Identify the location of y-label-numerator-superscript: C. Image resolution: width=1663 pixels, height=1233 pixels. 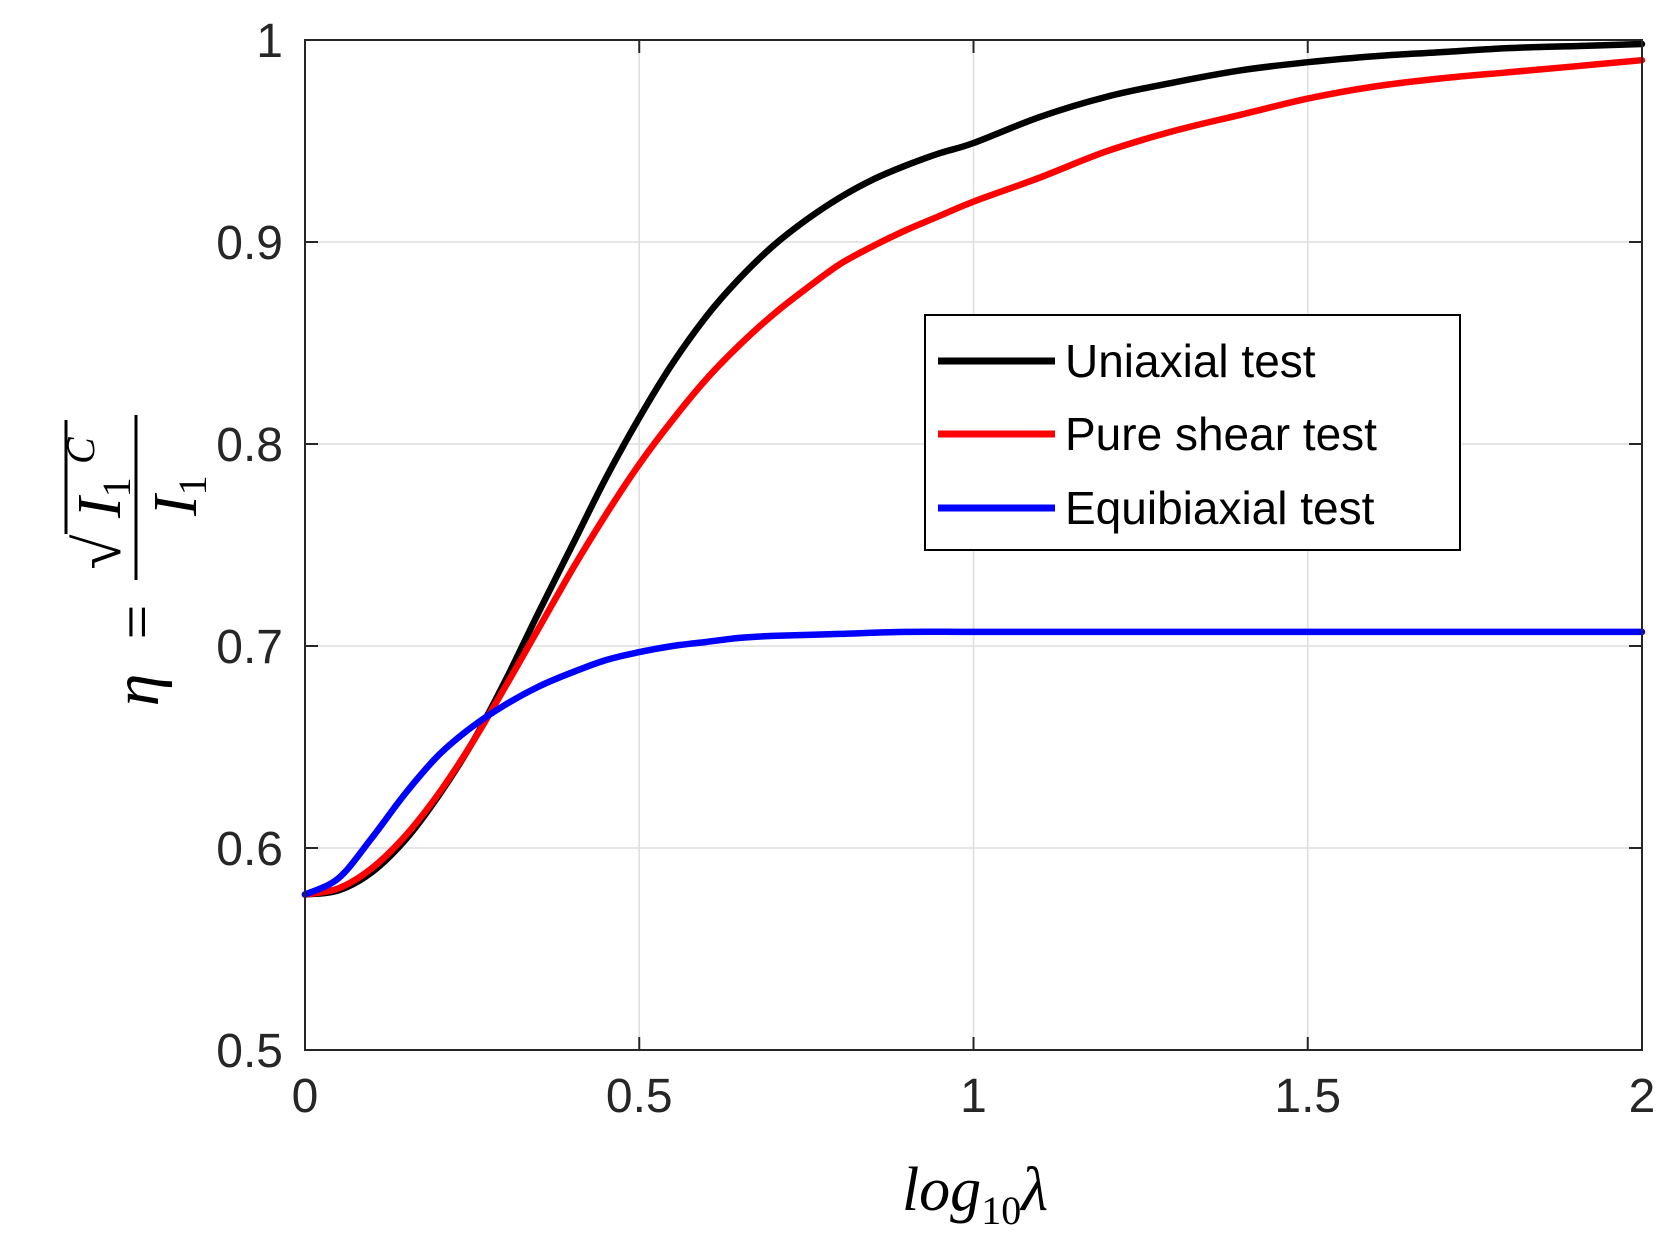
(80, 450).